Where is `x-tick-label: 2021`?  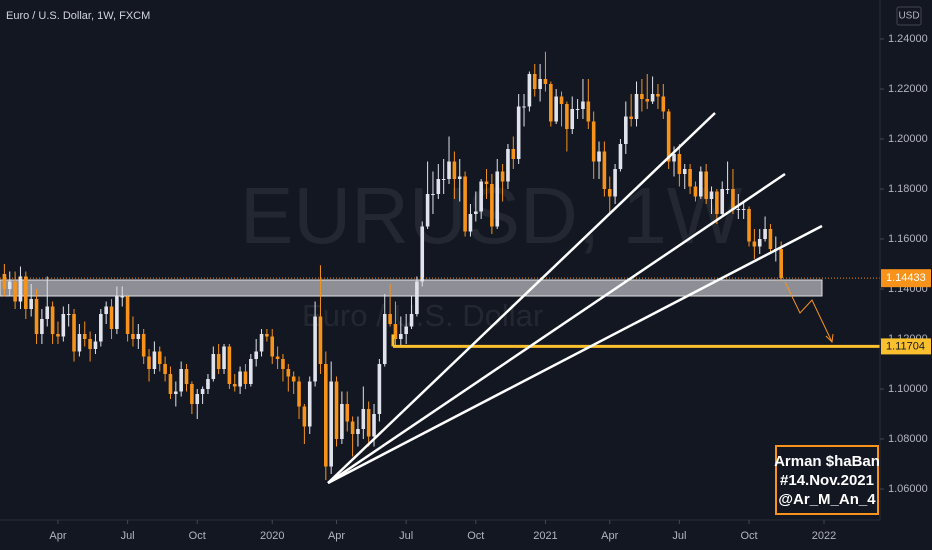
x-tick-label: 2021 is located at coordinates (545, 536).